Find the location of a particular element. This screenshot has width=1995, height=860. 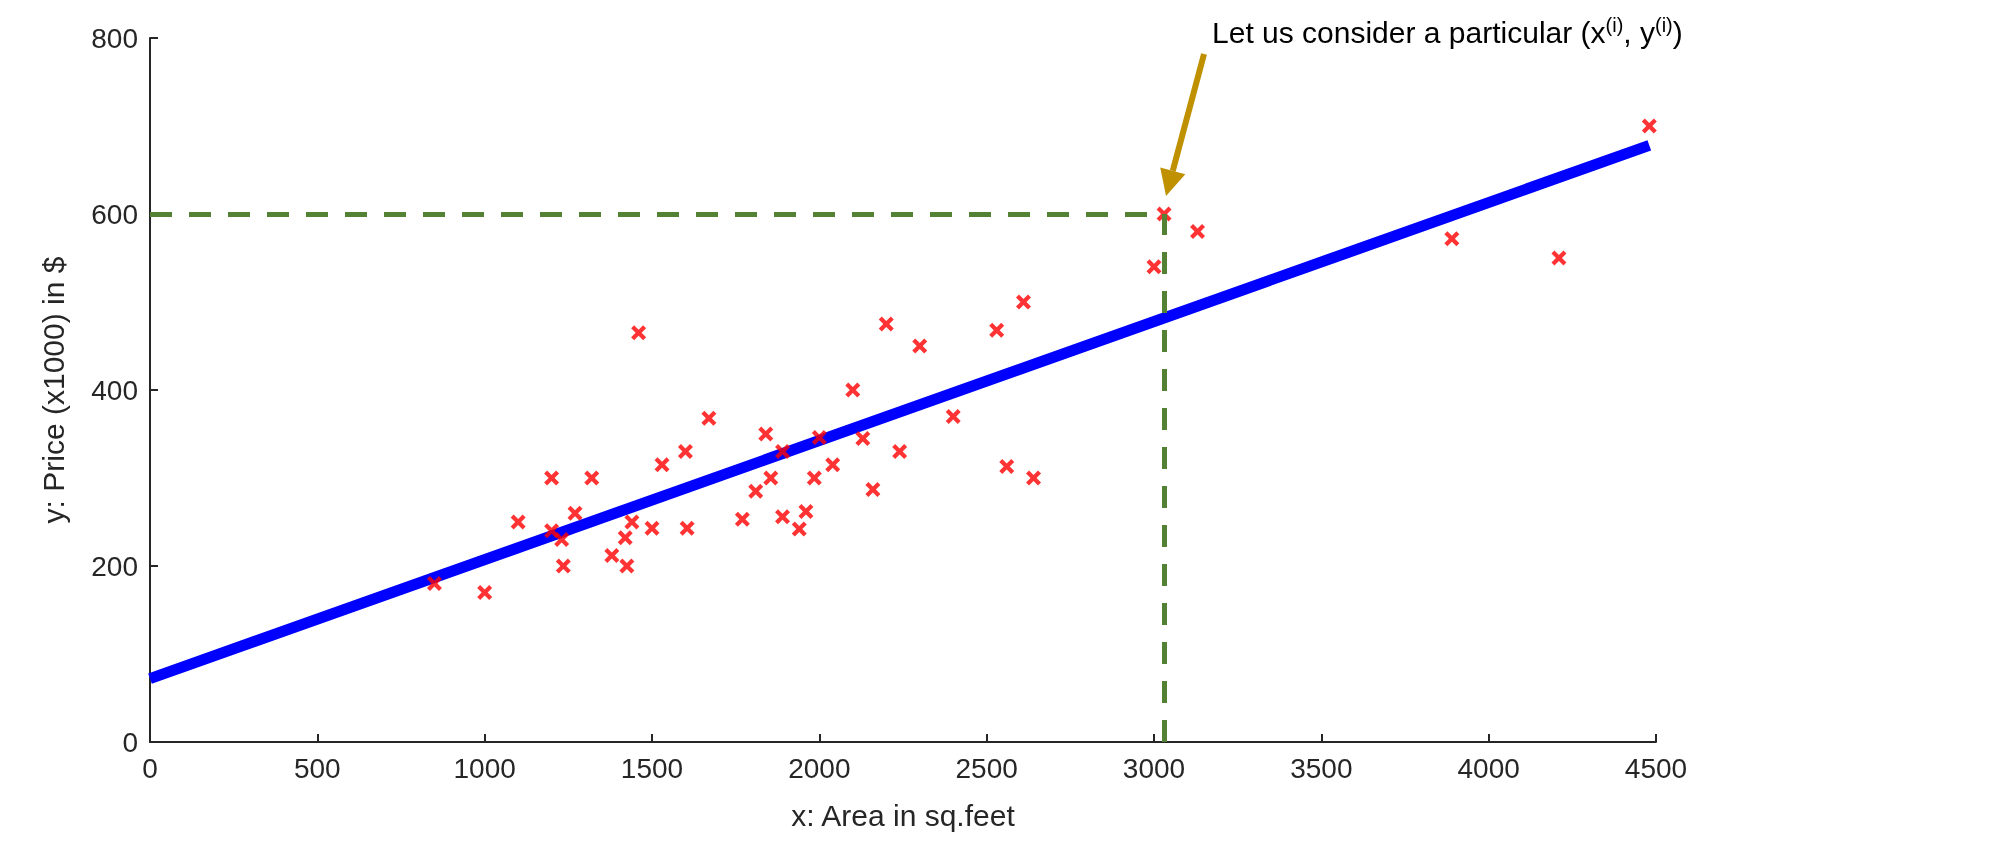

x-tick-label: 3500 is located at coordinates (1321, 768).